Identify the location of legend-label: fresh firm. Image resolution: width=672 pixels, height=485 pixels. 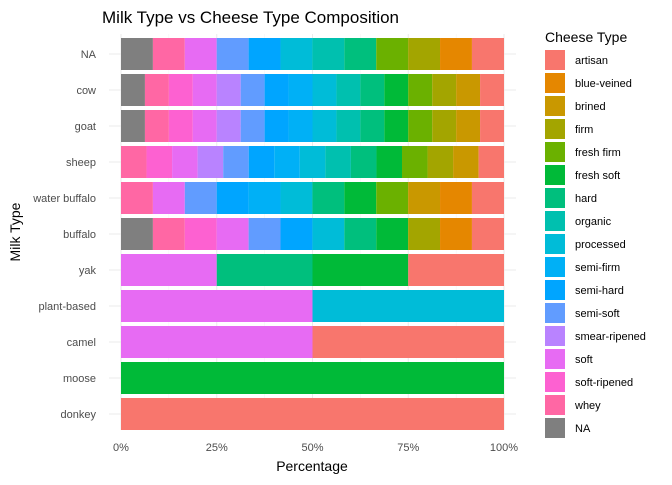
(598, 153).